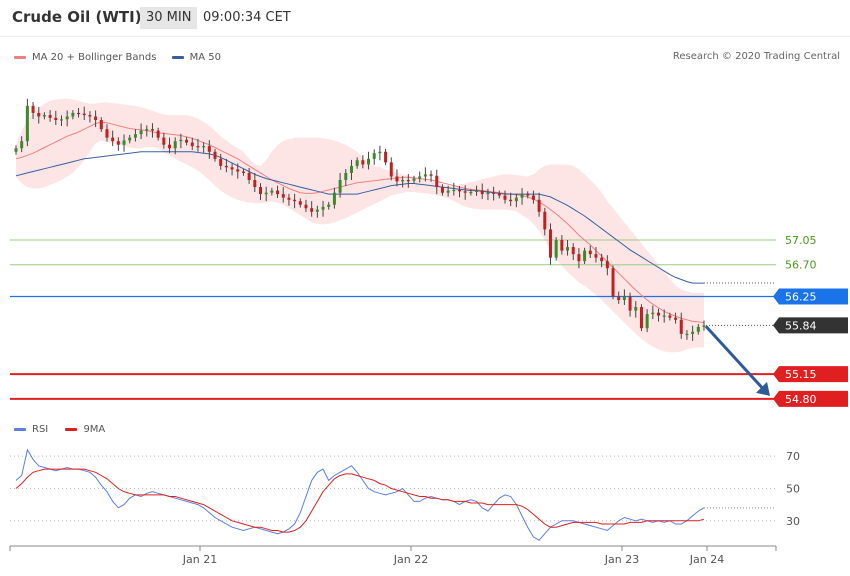 The width and height of the screenshot is (850, 576). Describe the element at coordinates (199, 559) in the screenshot. I see `x-tick-label: Jan 21` at that location.